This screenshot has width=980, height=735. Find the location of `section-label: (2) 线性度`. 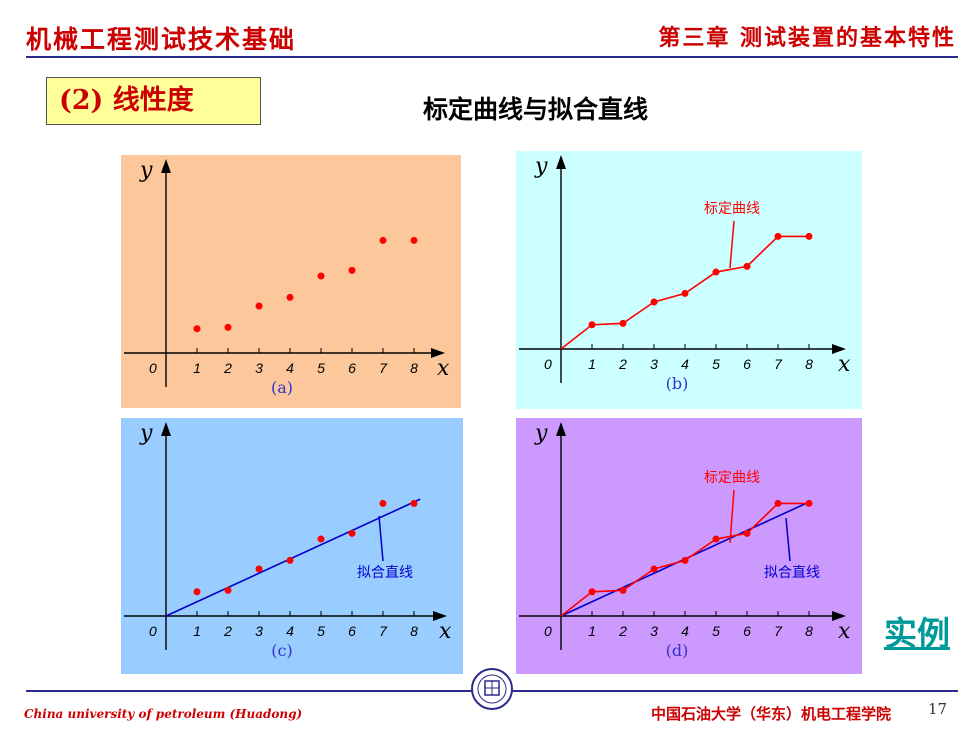

section-label: (2) 线性度 is located at coordinates (153, 101).